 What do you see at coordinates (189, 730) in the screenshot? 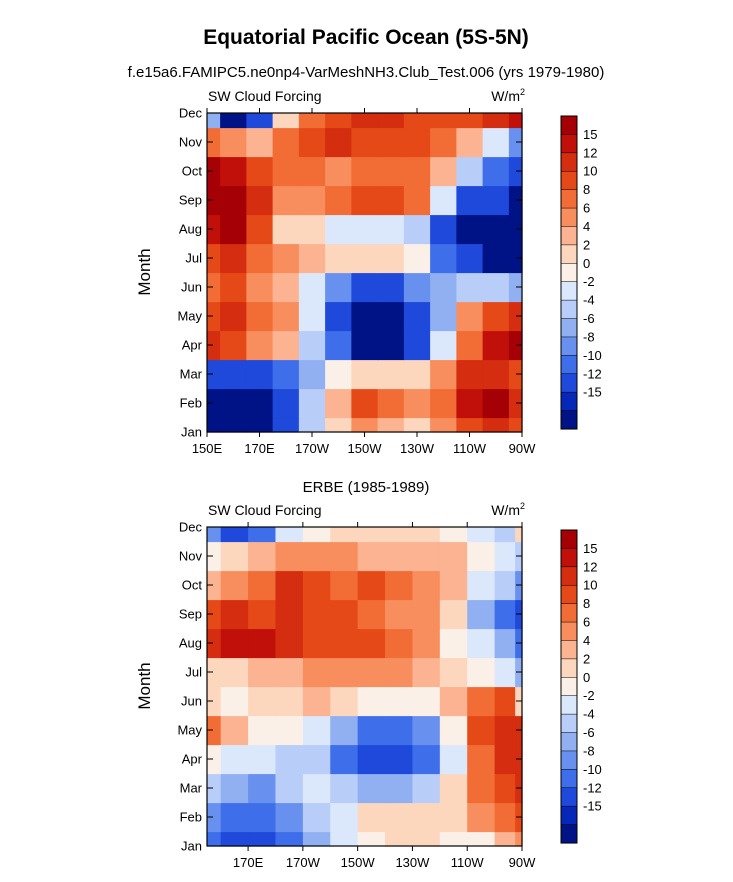
I see `y-tick-label: May` at bounding box center [189, 730].